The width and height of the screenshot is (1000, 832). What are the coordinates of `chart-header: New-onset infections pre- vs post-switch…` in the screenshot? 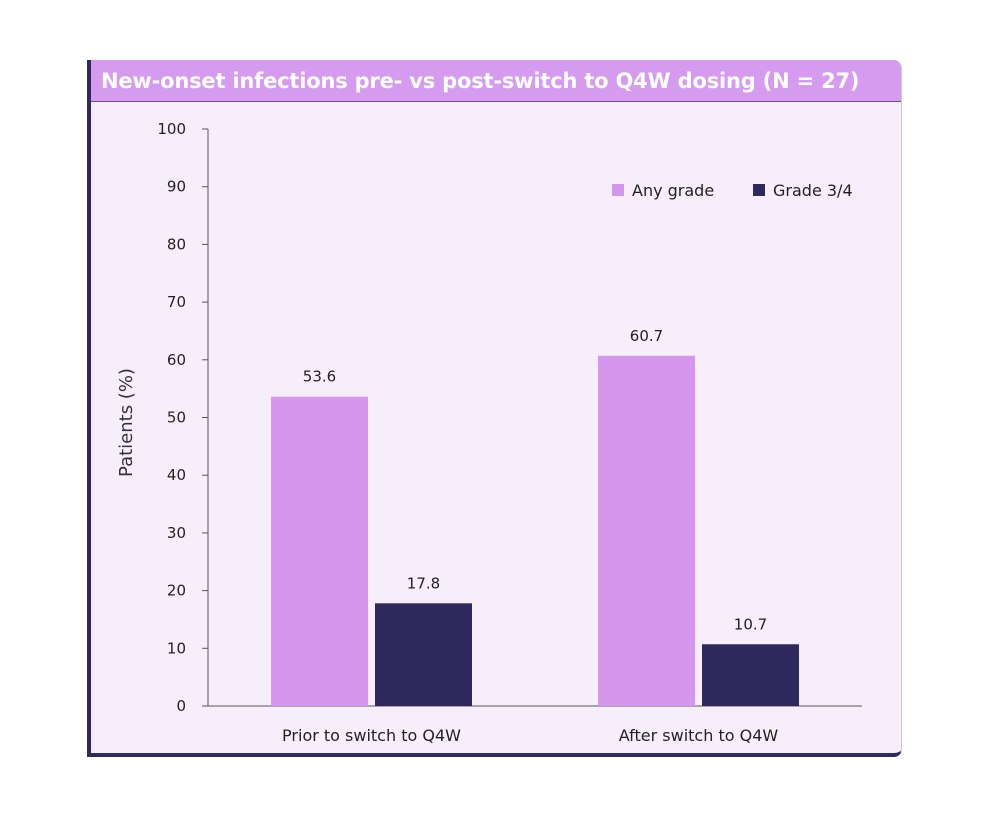 It's located at (496, 81).